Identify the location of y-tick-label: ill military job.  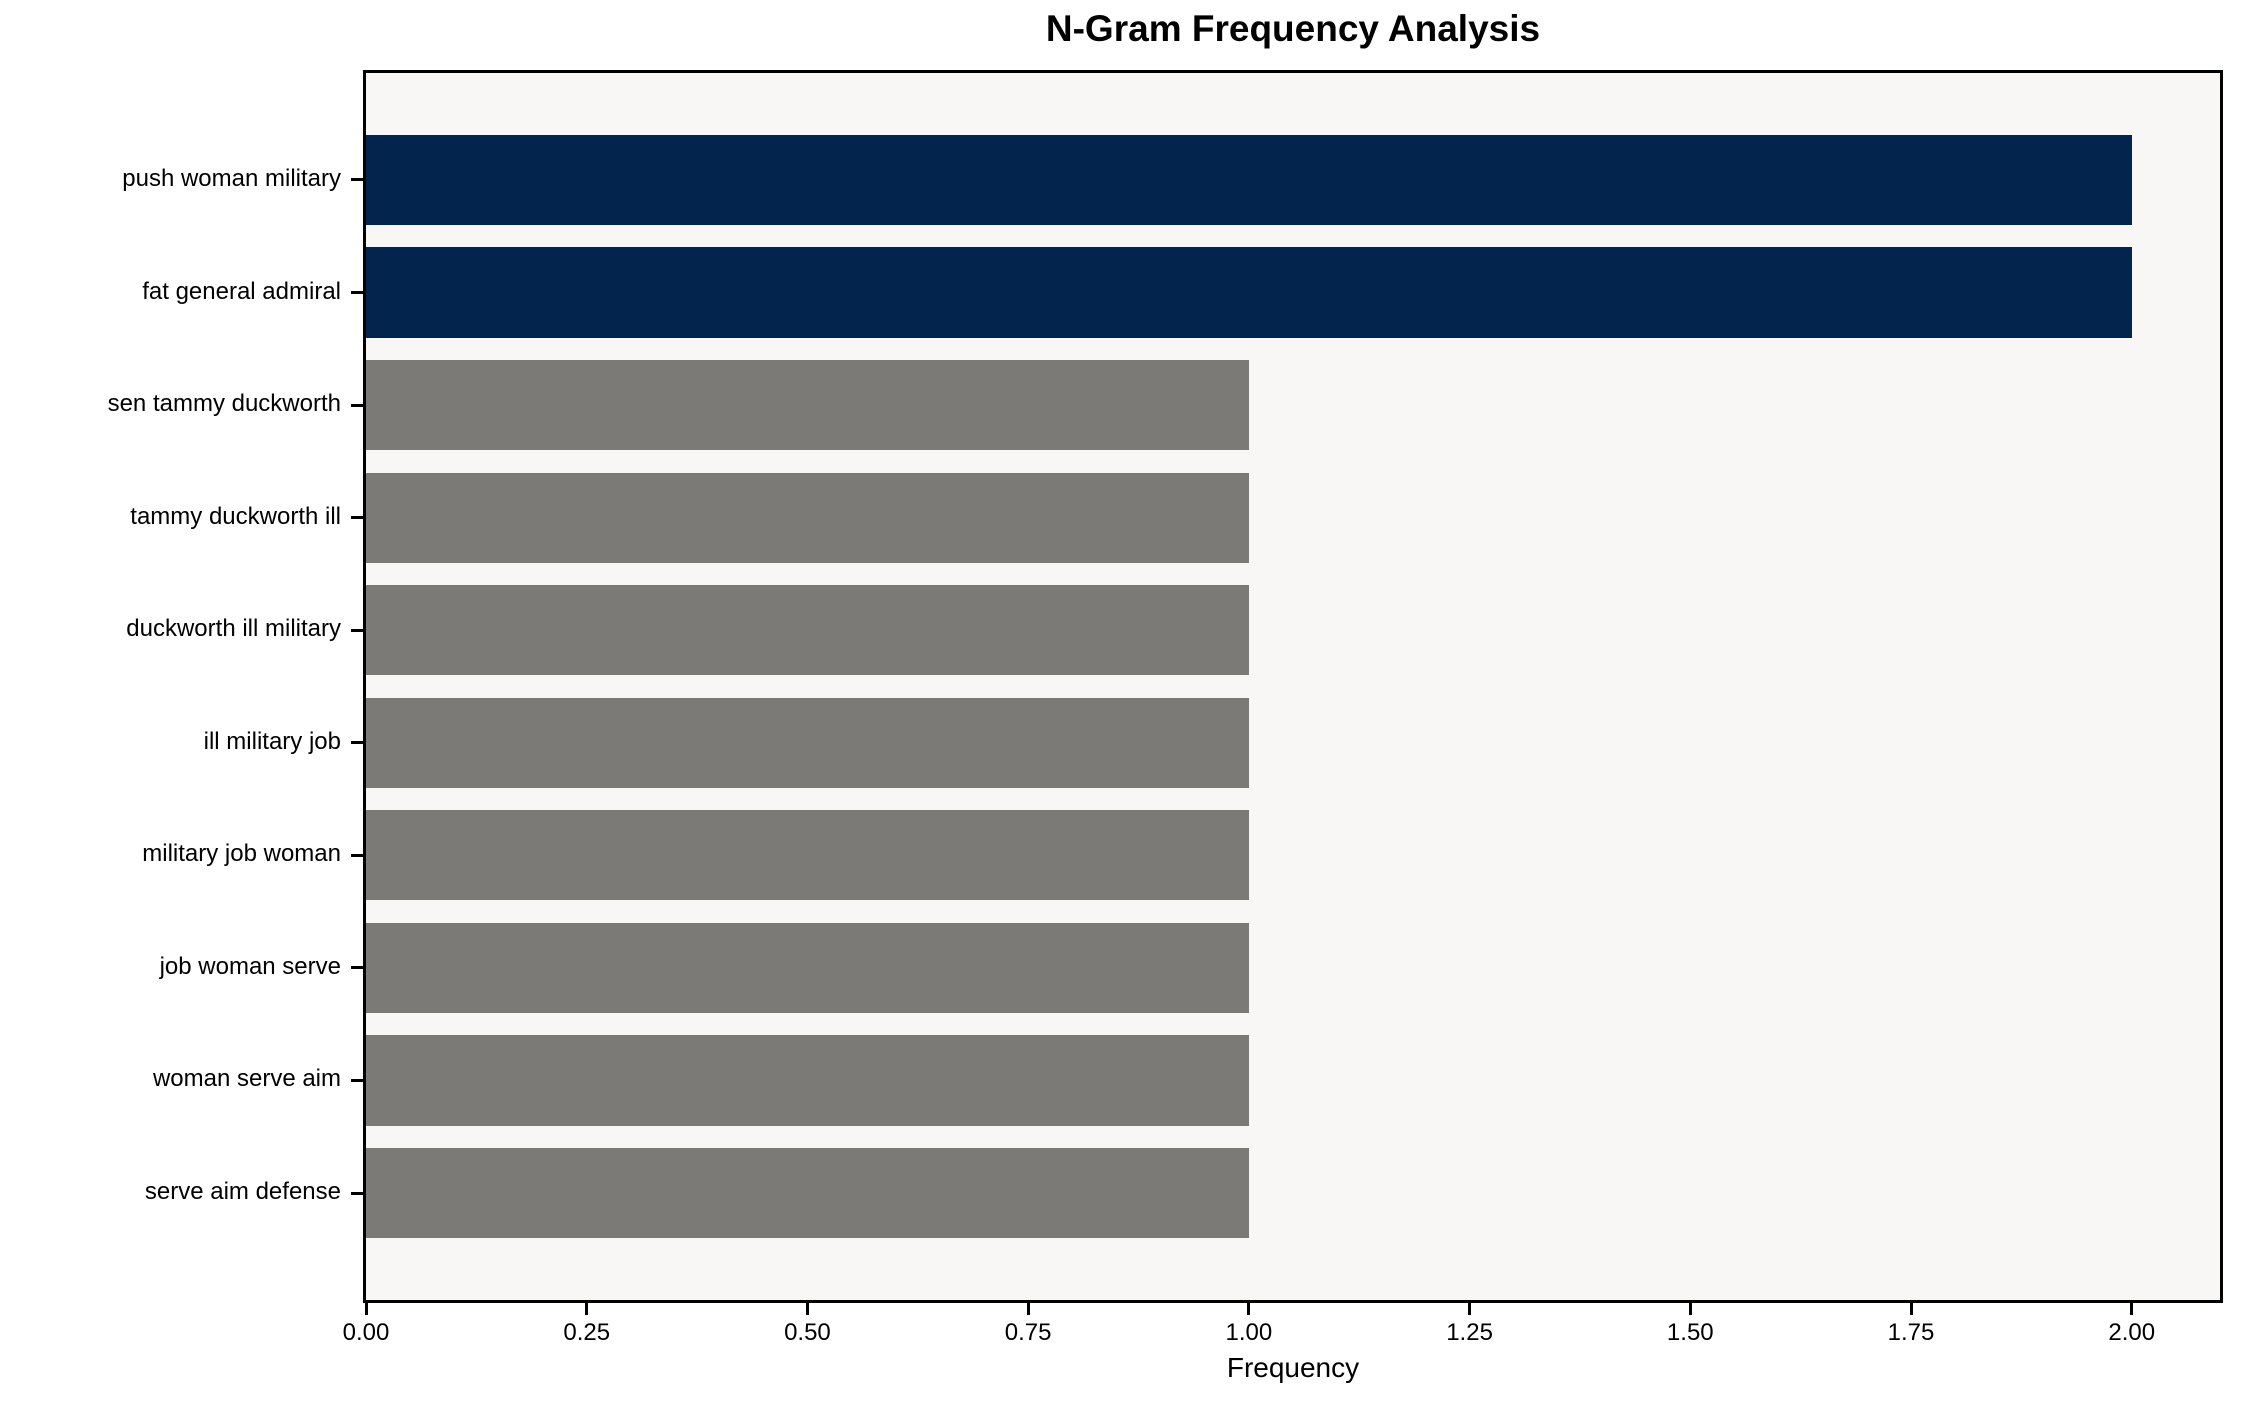
(272, 741).